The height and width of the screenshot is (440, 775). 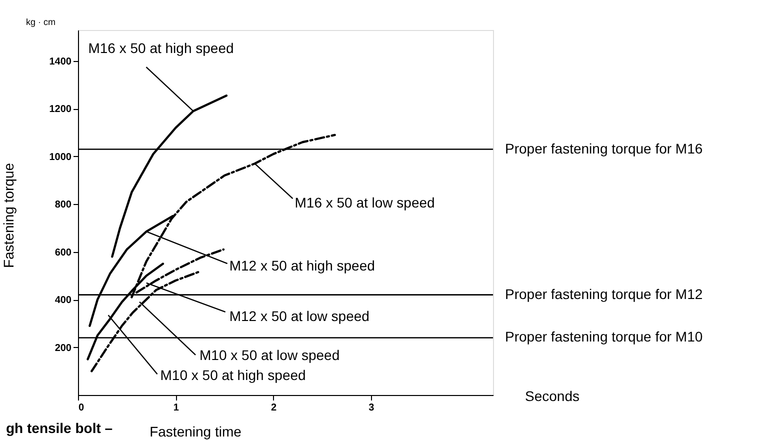 I want to click on x-axis-title: Fastening time, so click(x=196, y=432).